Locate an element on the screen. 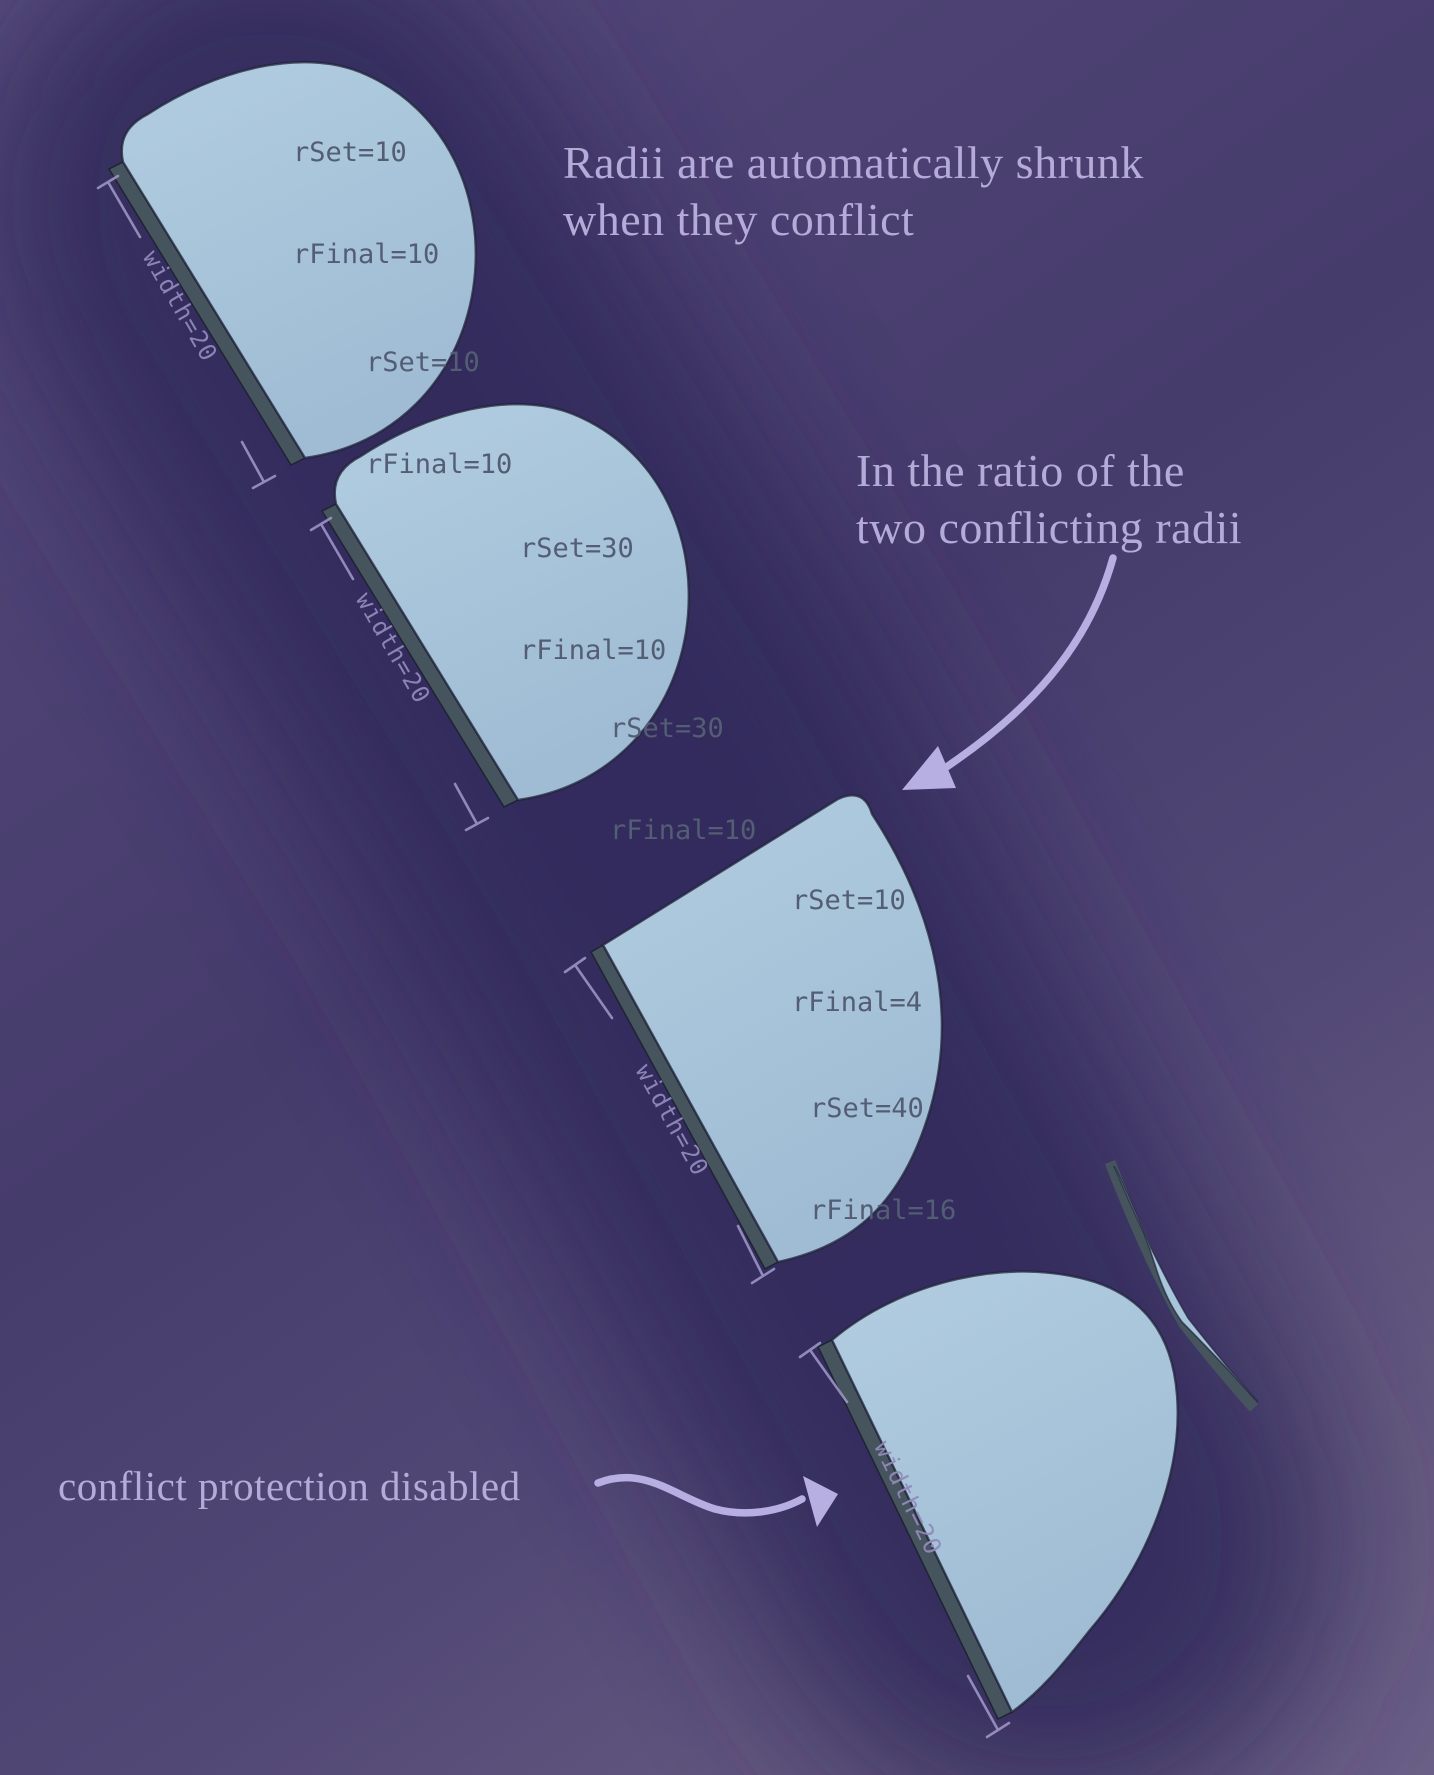 This screenshot has width=1434, height=1775. shape-4-face is located at coordinates (1004, 1492).